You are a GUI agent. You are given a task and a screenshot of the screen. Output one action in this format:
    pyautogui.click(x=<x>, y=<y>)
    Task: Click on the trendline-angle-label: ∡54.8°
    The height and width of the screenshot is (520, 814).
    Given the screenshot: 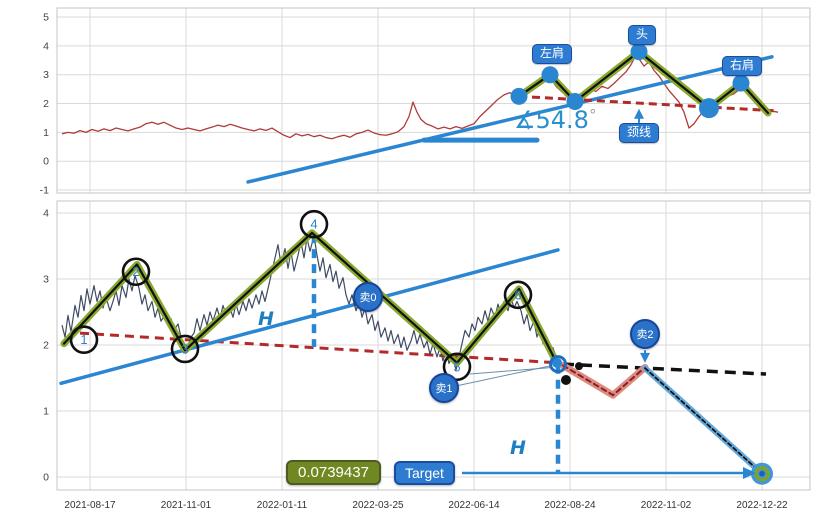 What is the action you would take?
    pyautogui.click(x=555, y=120)
    